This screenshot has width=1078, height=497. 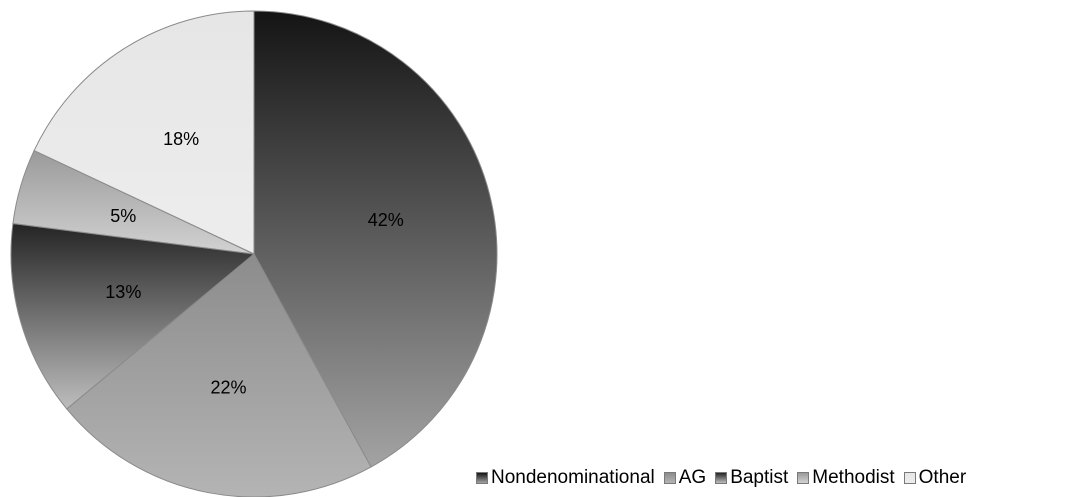 I want to click on legend-label-ag: AG, so click(x=692, y=477).